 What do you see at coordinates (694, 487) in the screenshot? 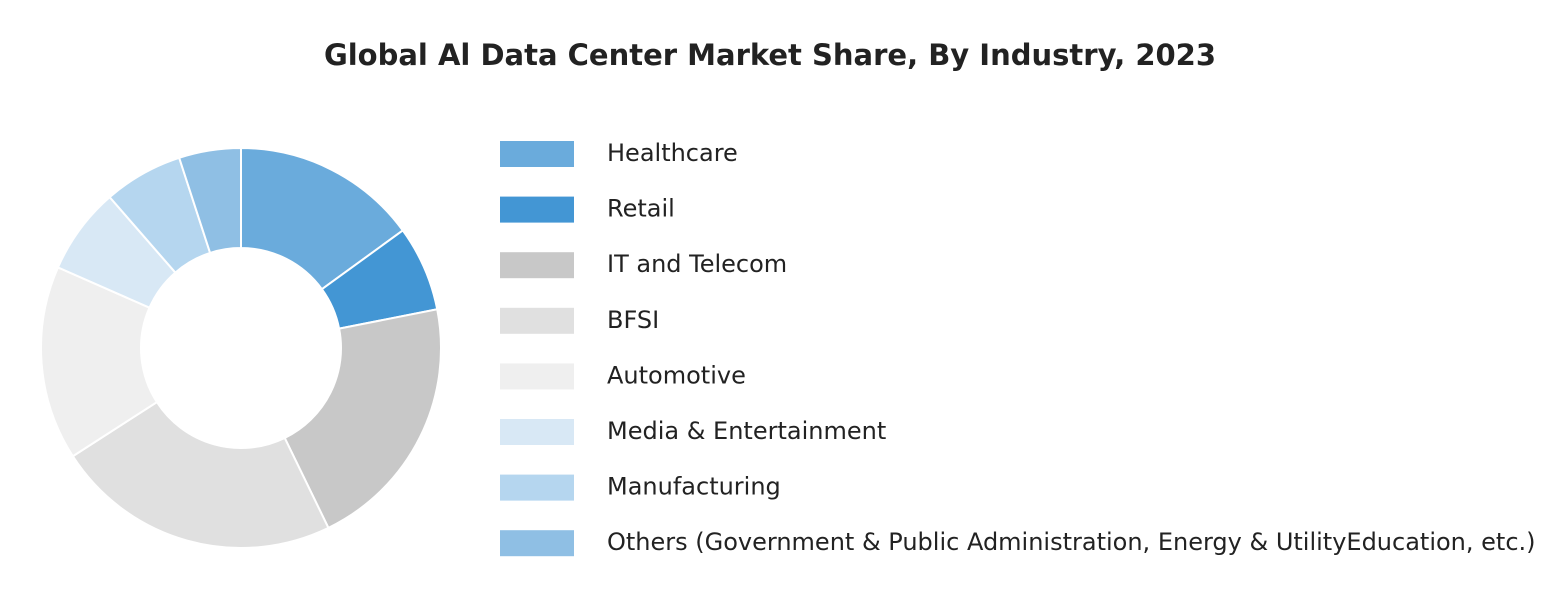
I see `legend-label: Manufacturing` at bounding box center [694, 487].